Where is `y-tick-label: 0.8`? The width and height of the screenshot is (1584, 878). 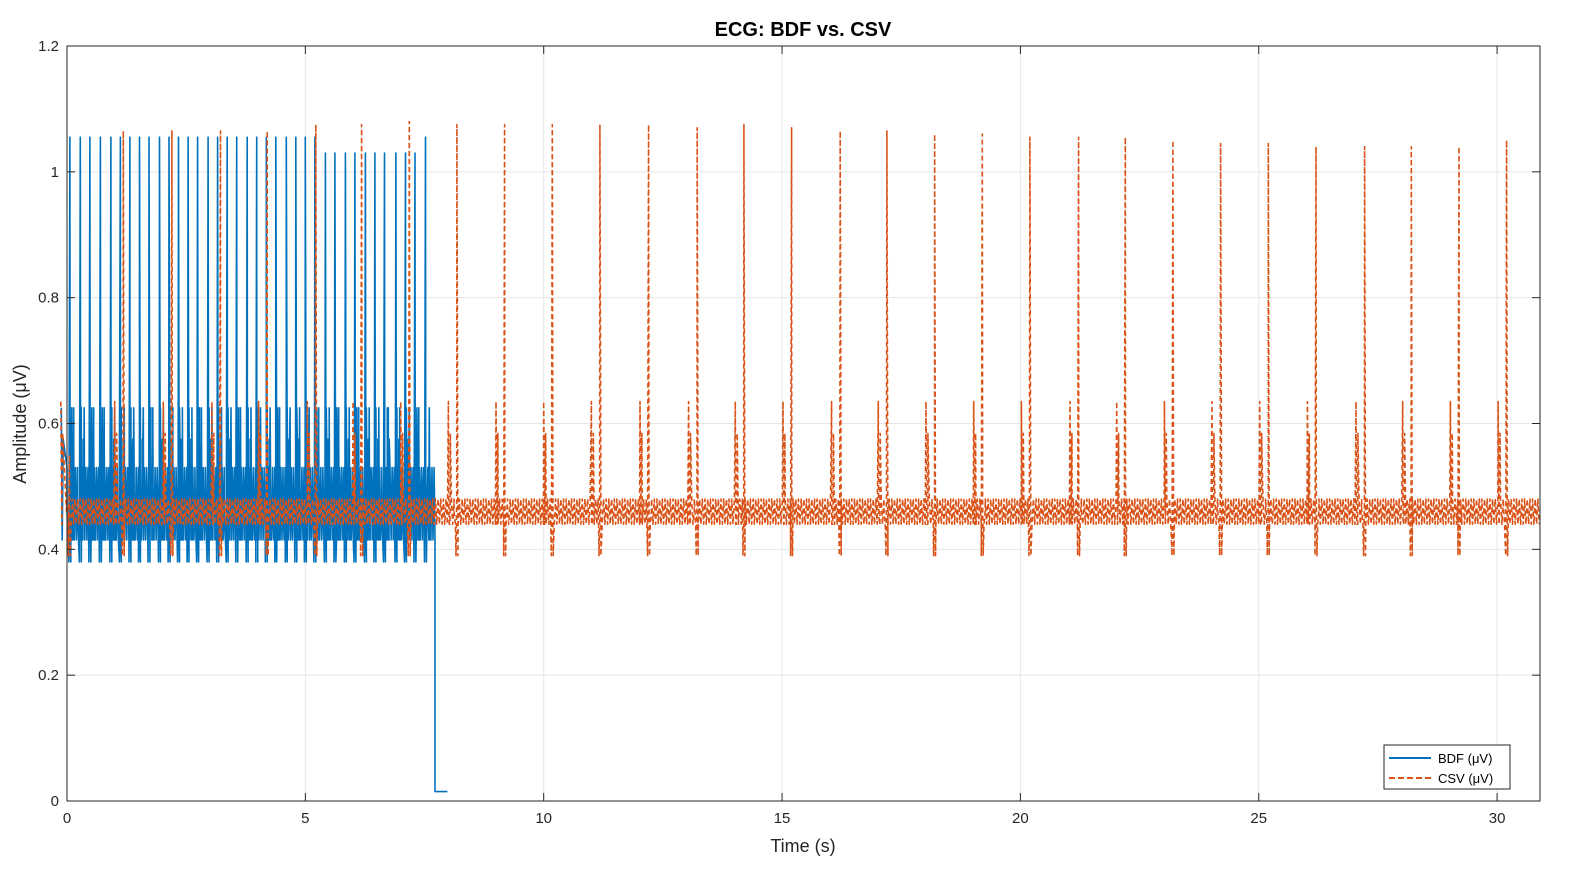 y-tick-label: 0.8 is located at coordinates (48, 298).